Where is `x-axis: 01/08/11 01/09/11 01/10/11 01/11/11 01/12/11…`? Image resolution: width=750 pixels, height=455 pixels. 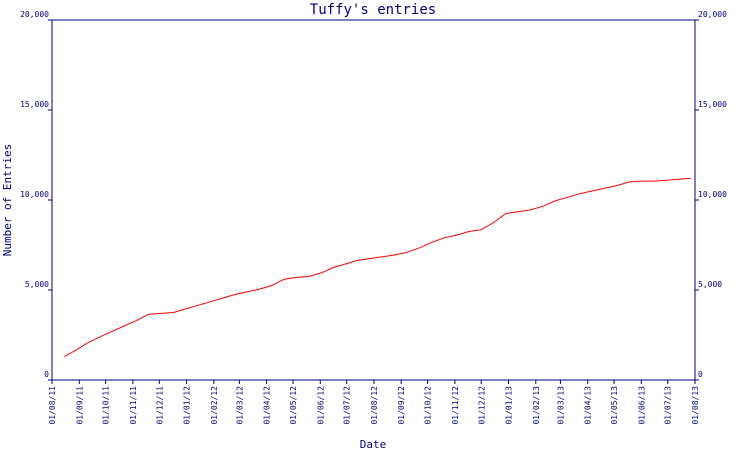
x-axis: 01/08/11 01/09/11 01/10/11 01/11/11 01/12/11… is located at coordinates (374, 402).